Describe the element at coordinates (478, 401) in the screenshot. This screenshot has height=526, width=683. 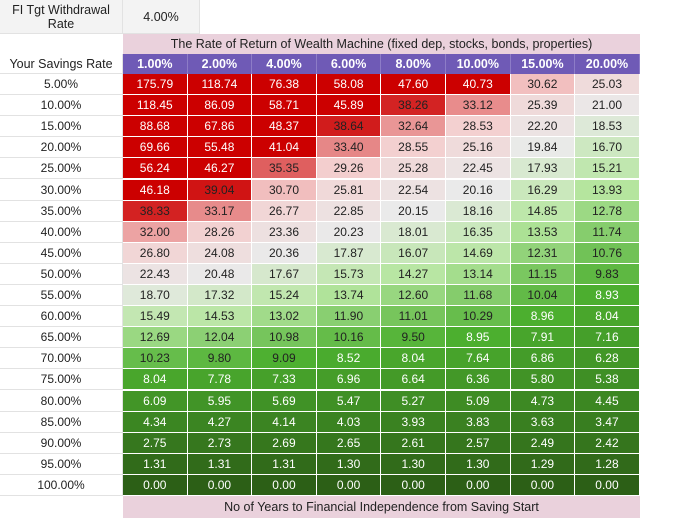
I see `years-cell: 5.09` at that location.